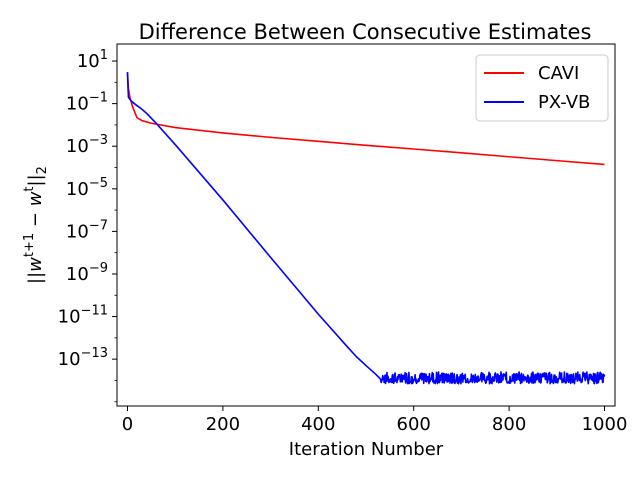 The width and height of the screenshot is (640, 480). Describe the element at coordinates (318, 424) in the screenshot. I see `x-tick-label: 400` at that location.